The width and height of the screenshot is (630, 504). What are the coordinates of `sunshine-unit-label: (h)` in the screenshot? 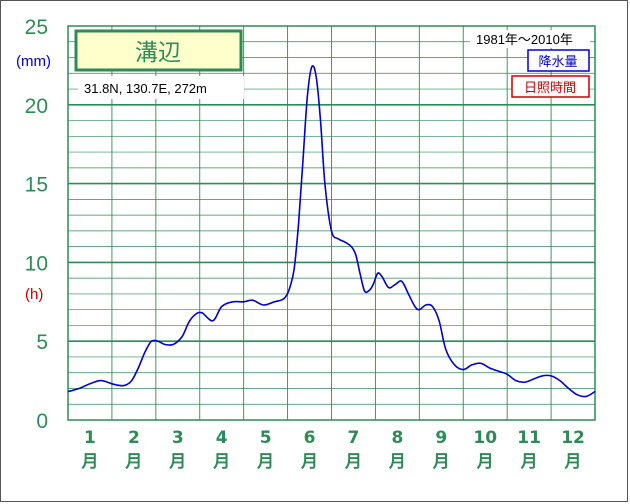 It's located at (34, 294).